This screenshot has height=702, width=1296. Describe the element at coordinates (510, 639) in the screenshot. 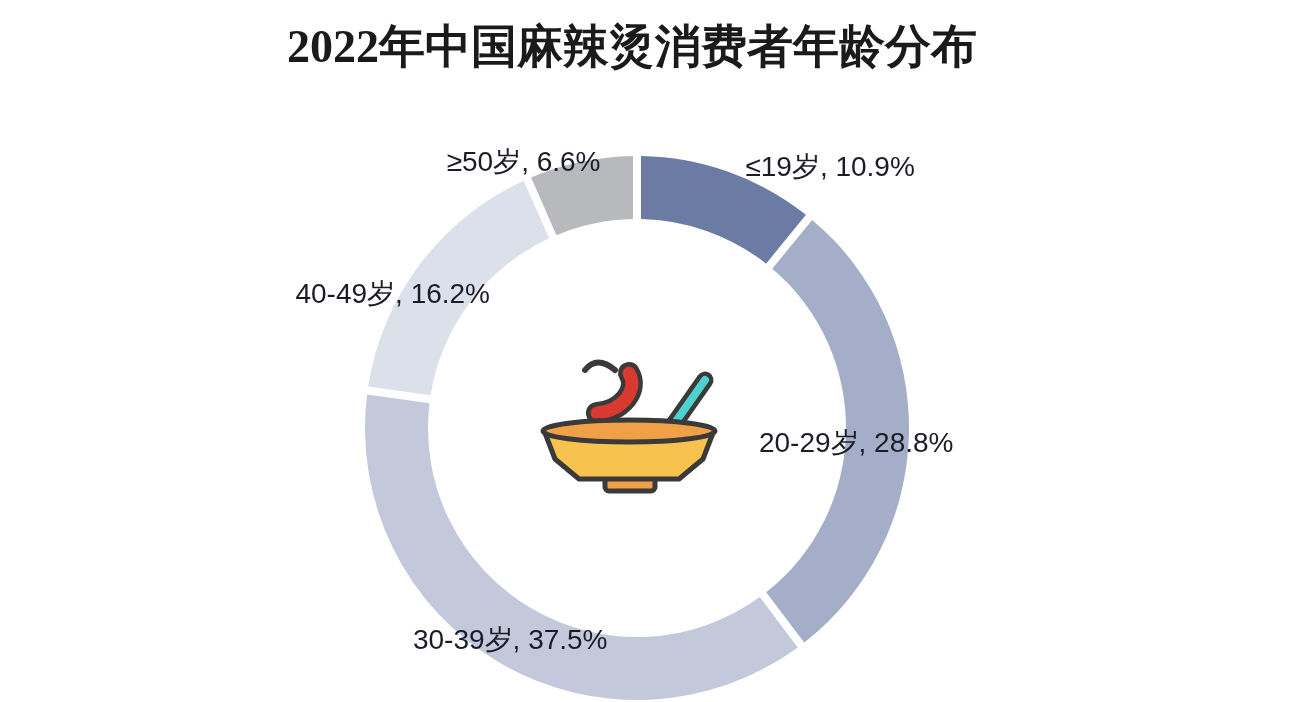

I see `slice-label: 30-39岁, 37.5%` at that location.